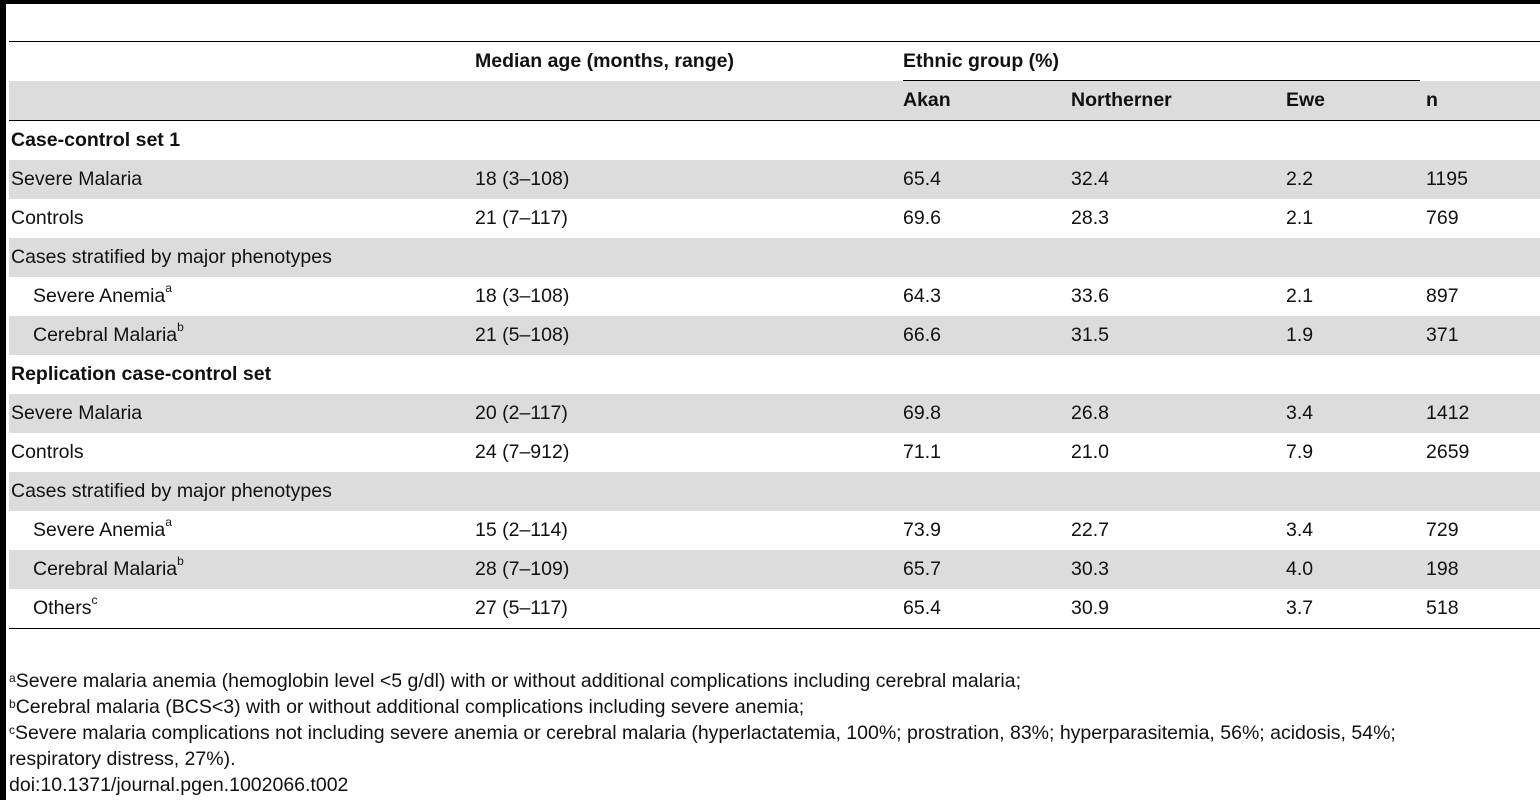 This screenshot has height=800, width=1540. I want to click on cell-northerner: 31.5, so click(1178, 335).